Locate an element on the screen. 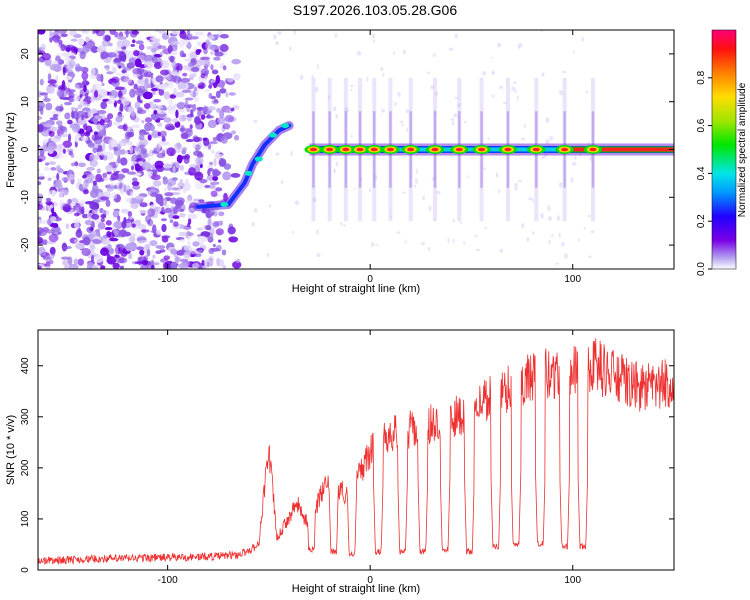  bottom-y-tick-label: 400 is located at coordinates (25, 365).